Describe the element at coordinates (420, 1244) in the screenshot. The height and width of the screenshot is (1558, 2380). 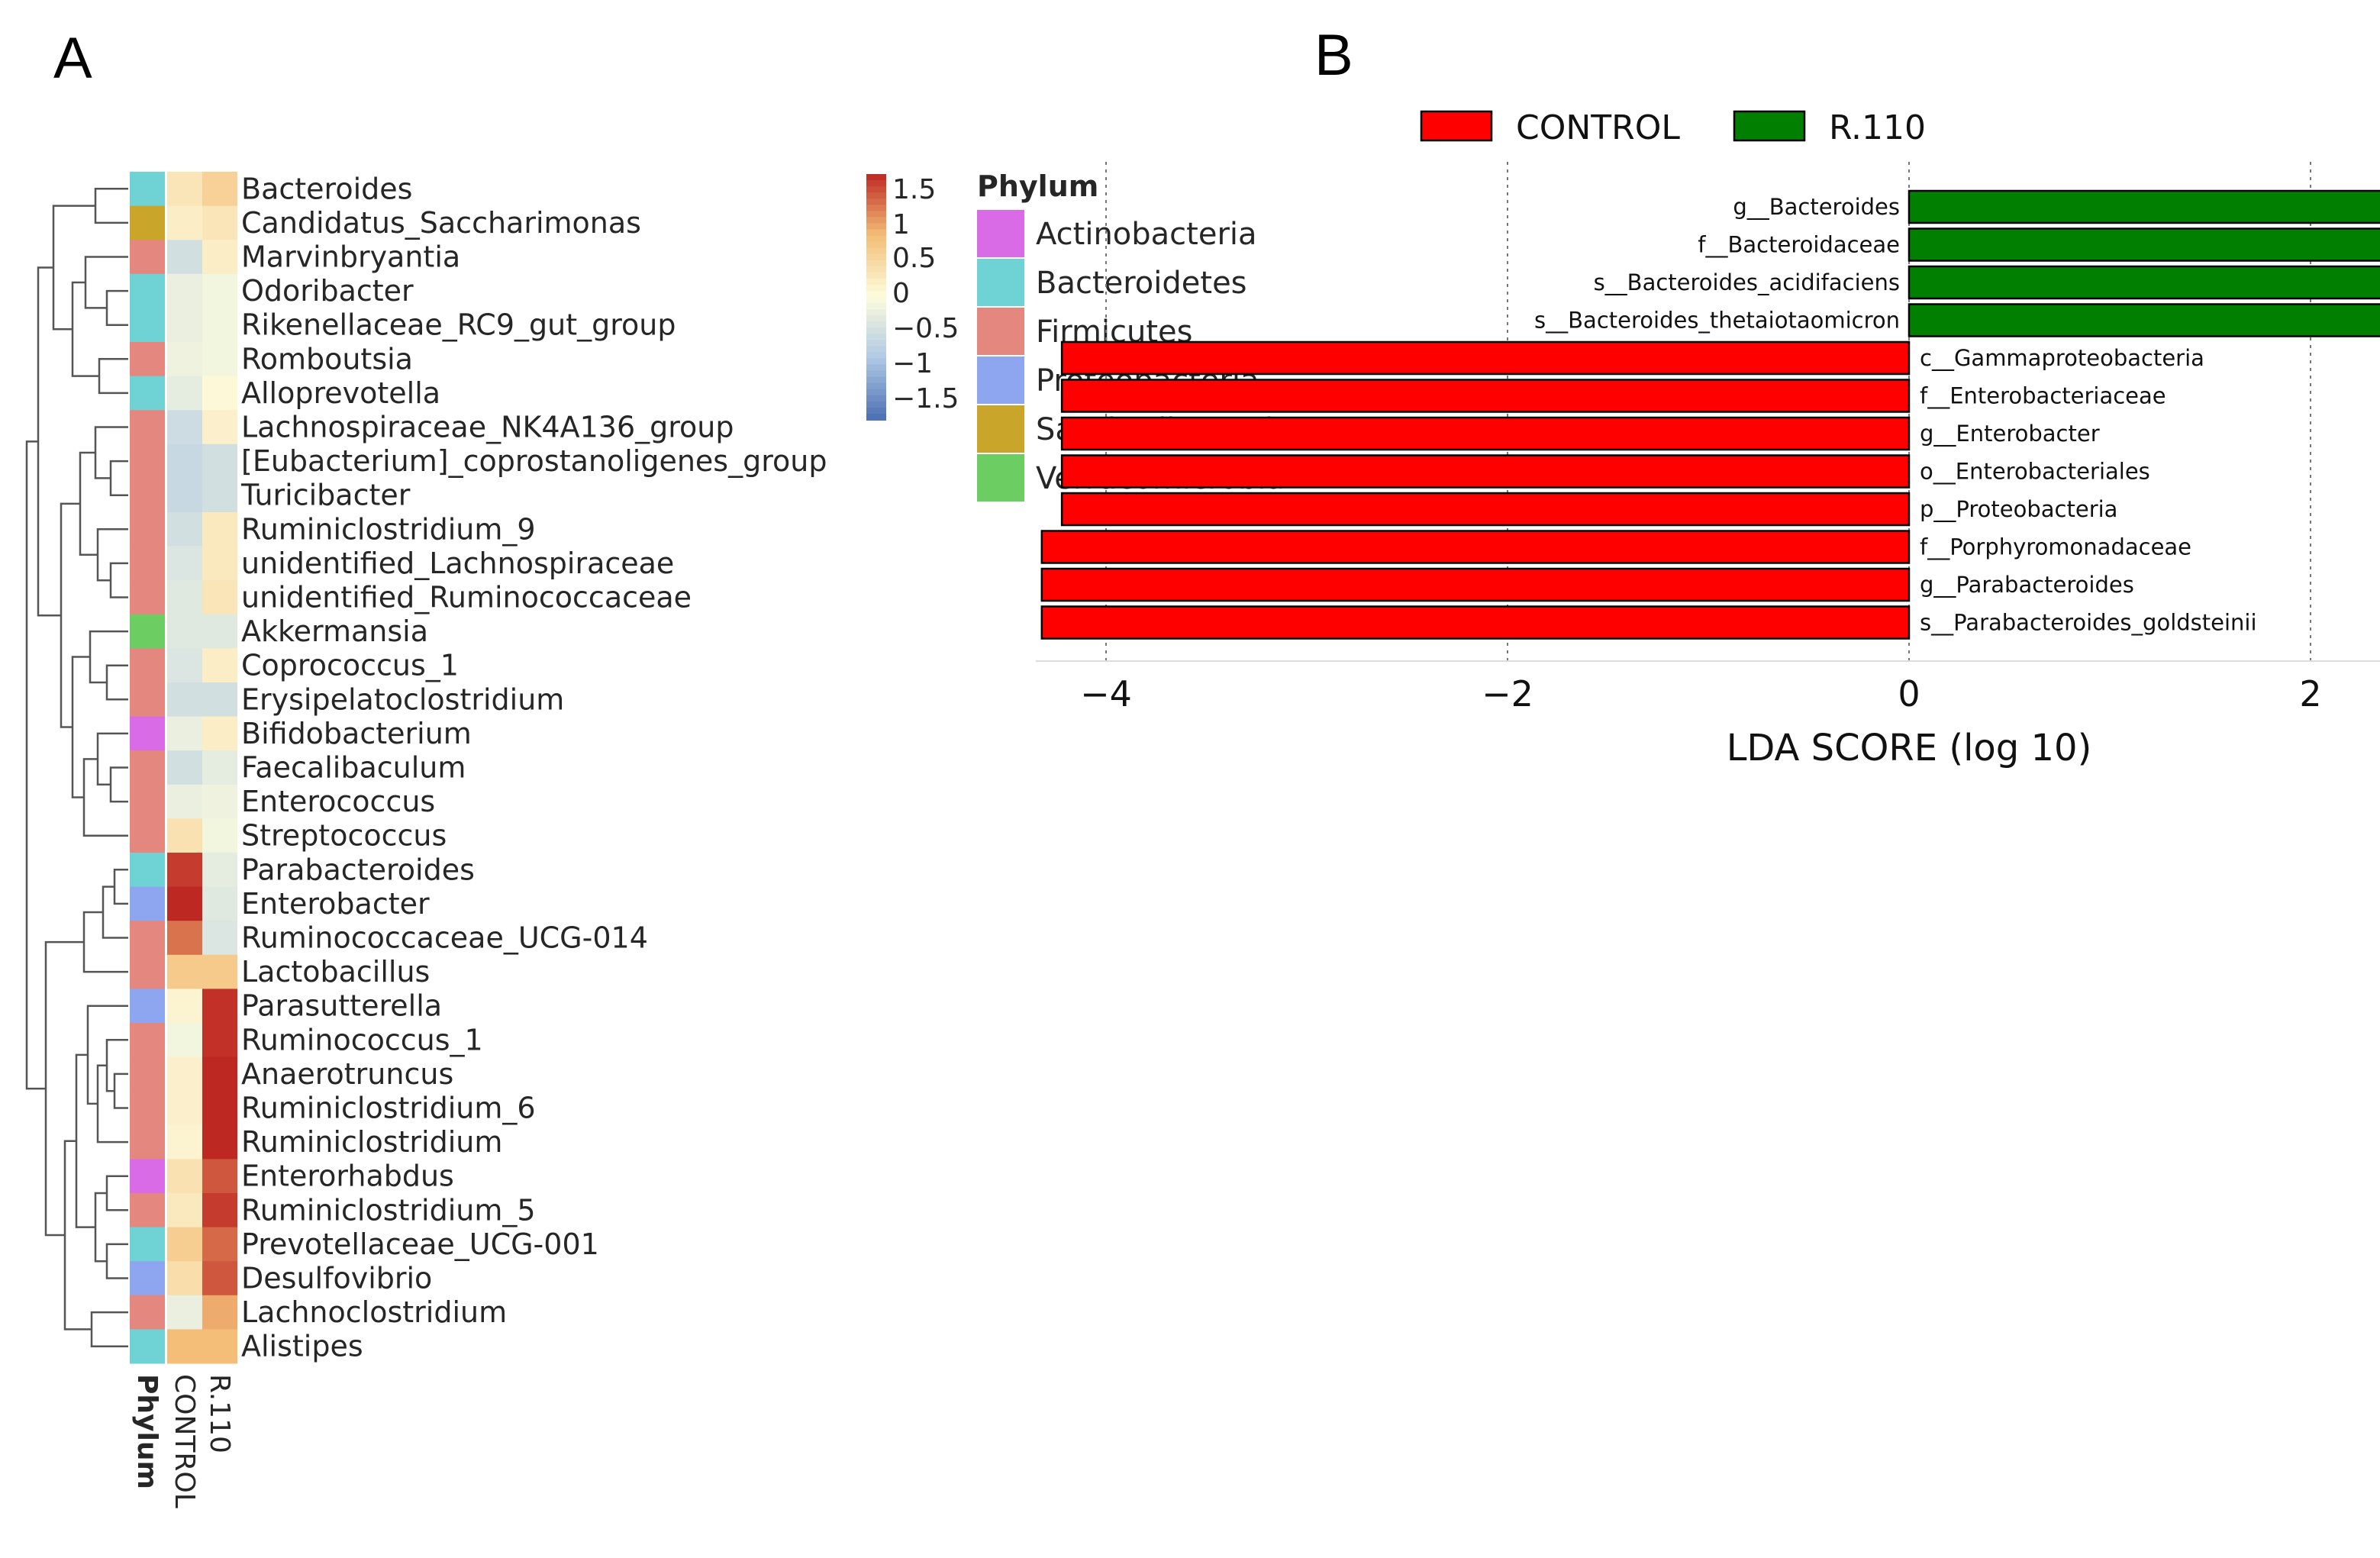
I see `row-label: Prevotellaceae_UCG-001` at that location.